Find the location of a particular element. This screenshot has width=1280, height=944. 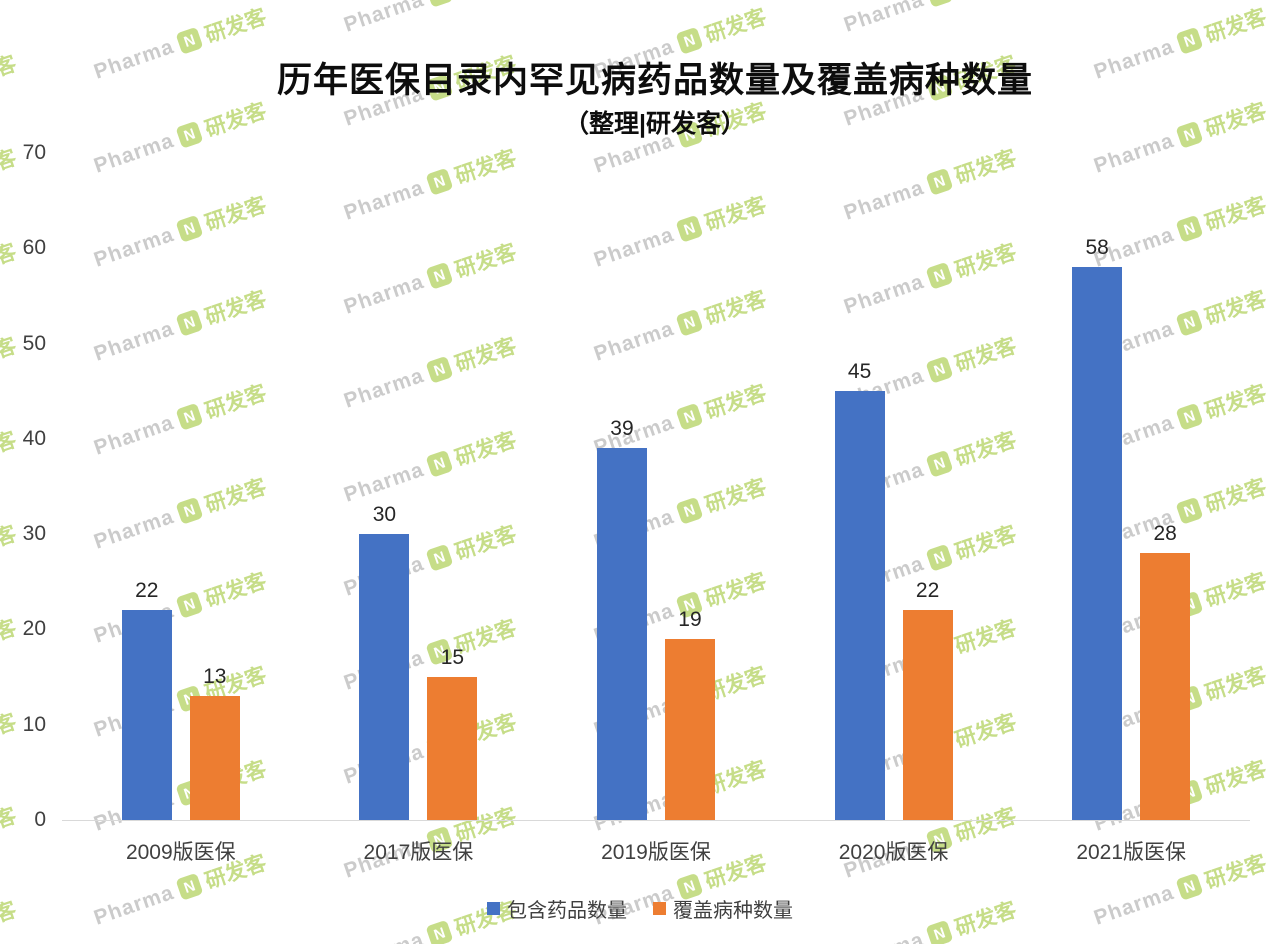

x-axis-labels: 2009版医保 2017版医保 2019版医保 2020版医保 2021版医保 is located at coordinates (656, 851).